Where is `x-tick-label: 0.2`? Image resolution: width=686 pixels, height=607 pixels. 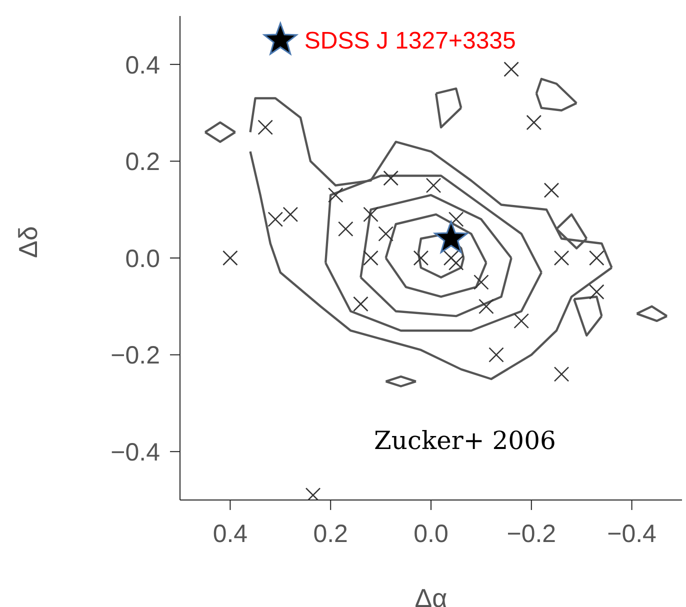
x-tick-label: 0.2 is located at coordinates (330, 534).